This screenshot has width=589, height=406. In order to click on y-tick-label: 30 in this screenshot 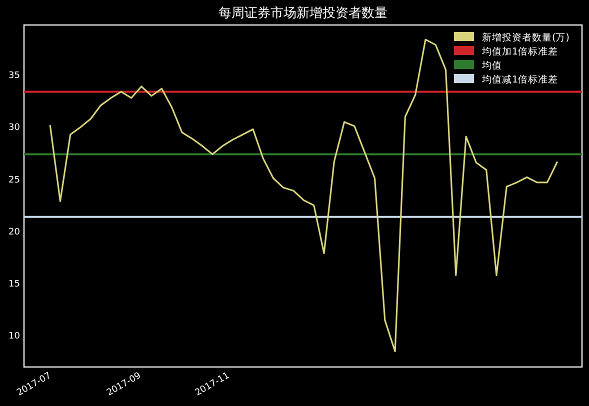, I will do `click(14, 128)`.